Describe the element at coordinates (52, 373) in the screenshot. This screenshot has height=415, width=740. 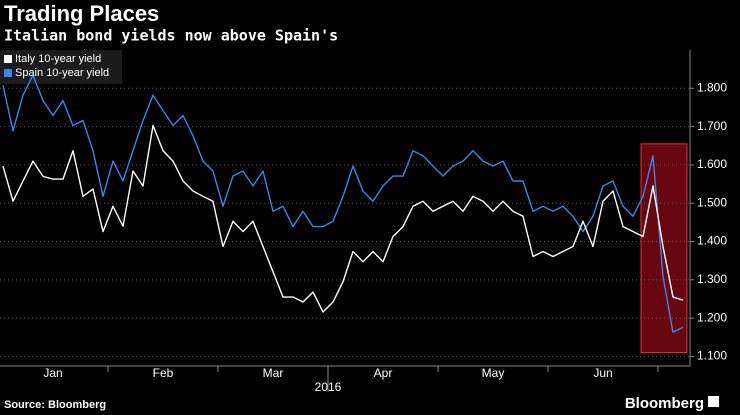
I see `x-tick-label: Jan` at that location.